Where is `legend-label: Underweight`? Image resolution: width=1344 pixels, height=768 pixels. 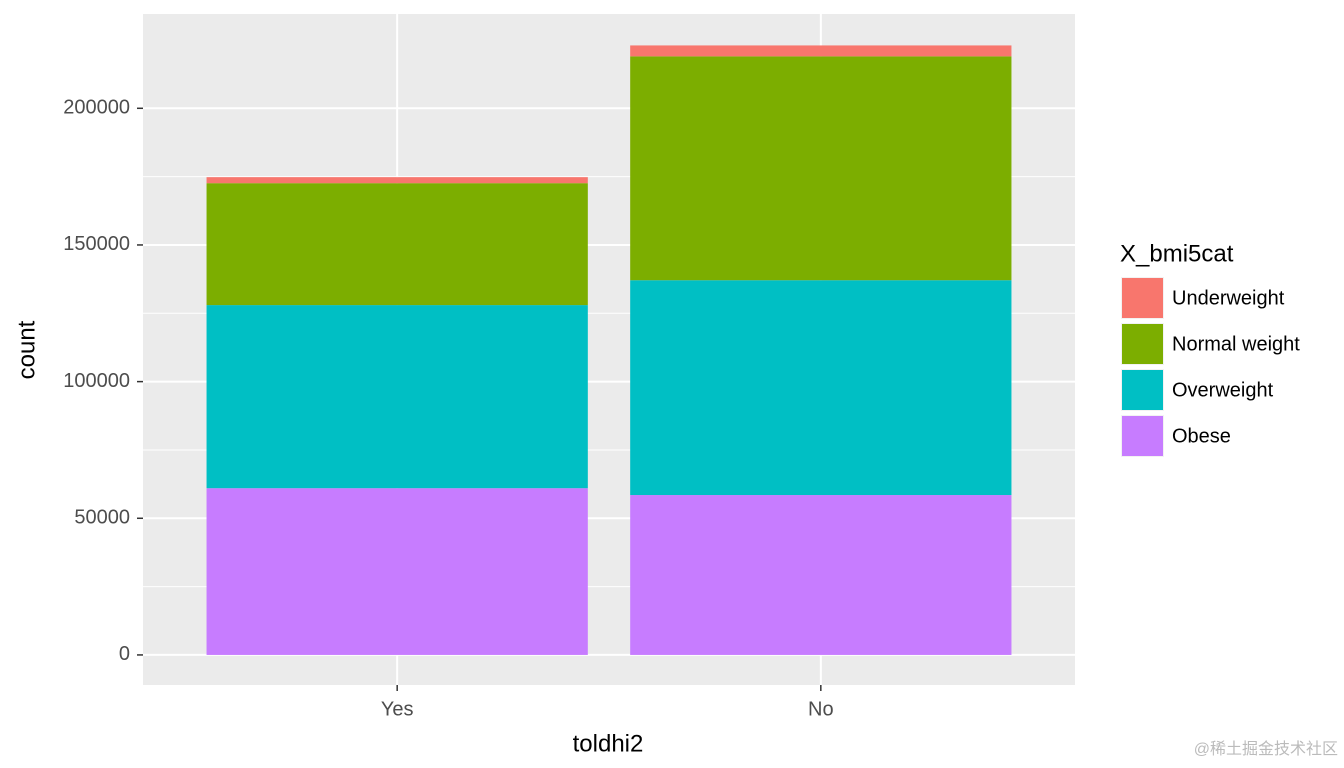 legend-label: Underweight is located at coordinates (1228, 298).